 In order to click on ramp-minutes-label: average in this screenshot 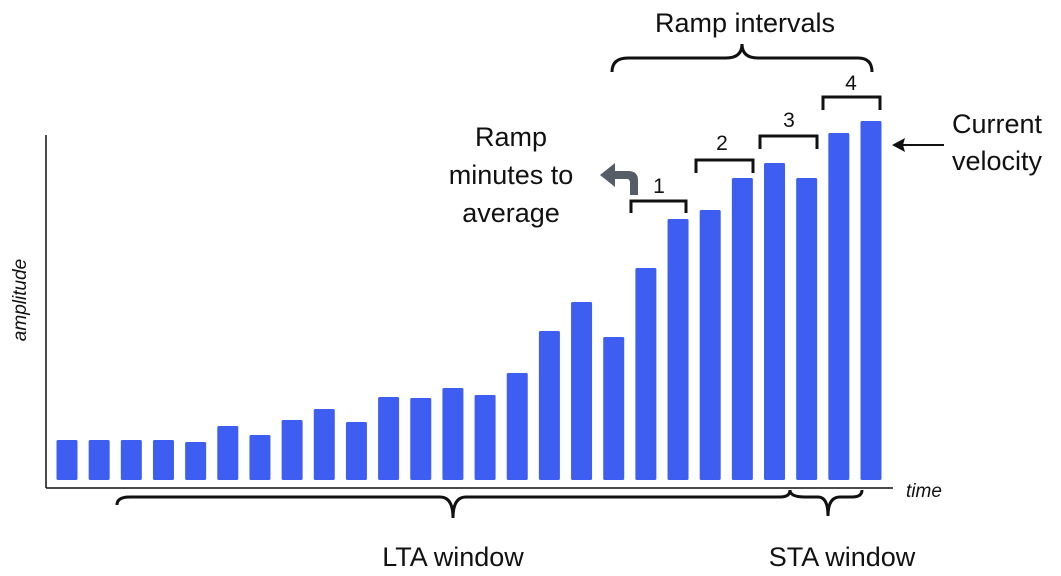, I will do `click(511, 213)`.